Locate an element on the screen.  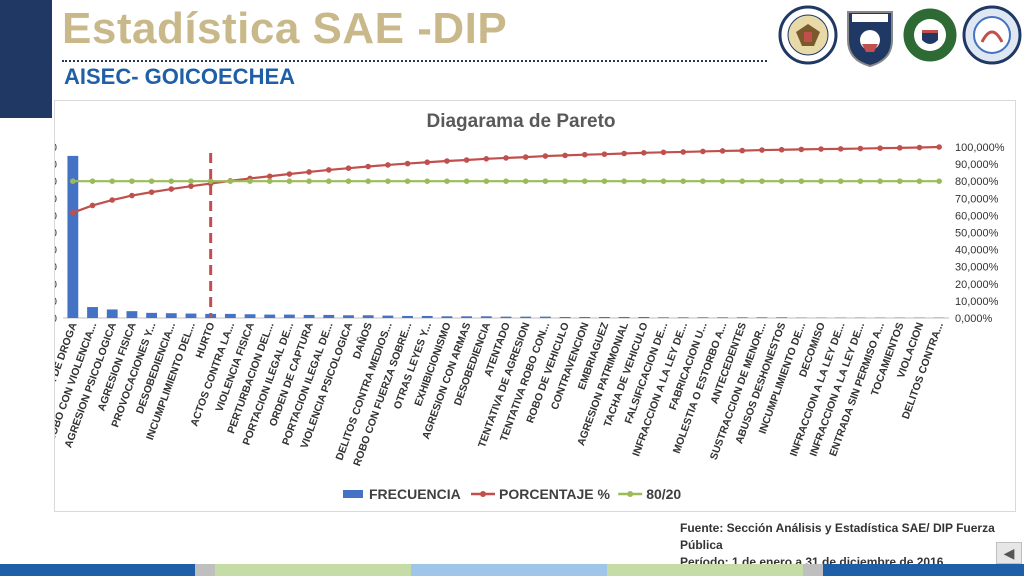
police-crest-icon is located at coordinates (930, 35).